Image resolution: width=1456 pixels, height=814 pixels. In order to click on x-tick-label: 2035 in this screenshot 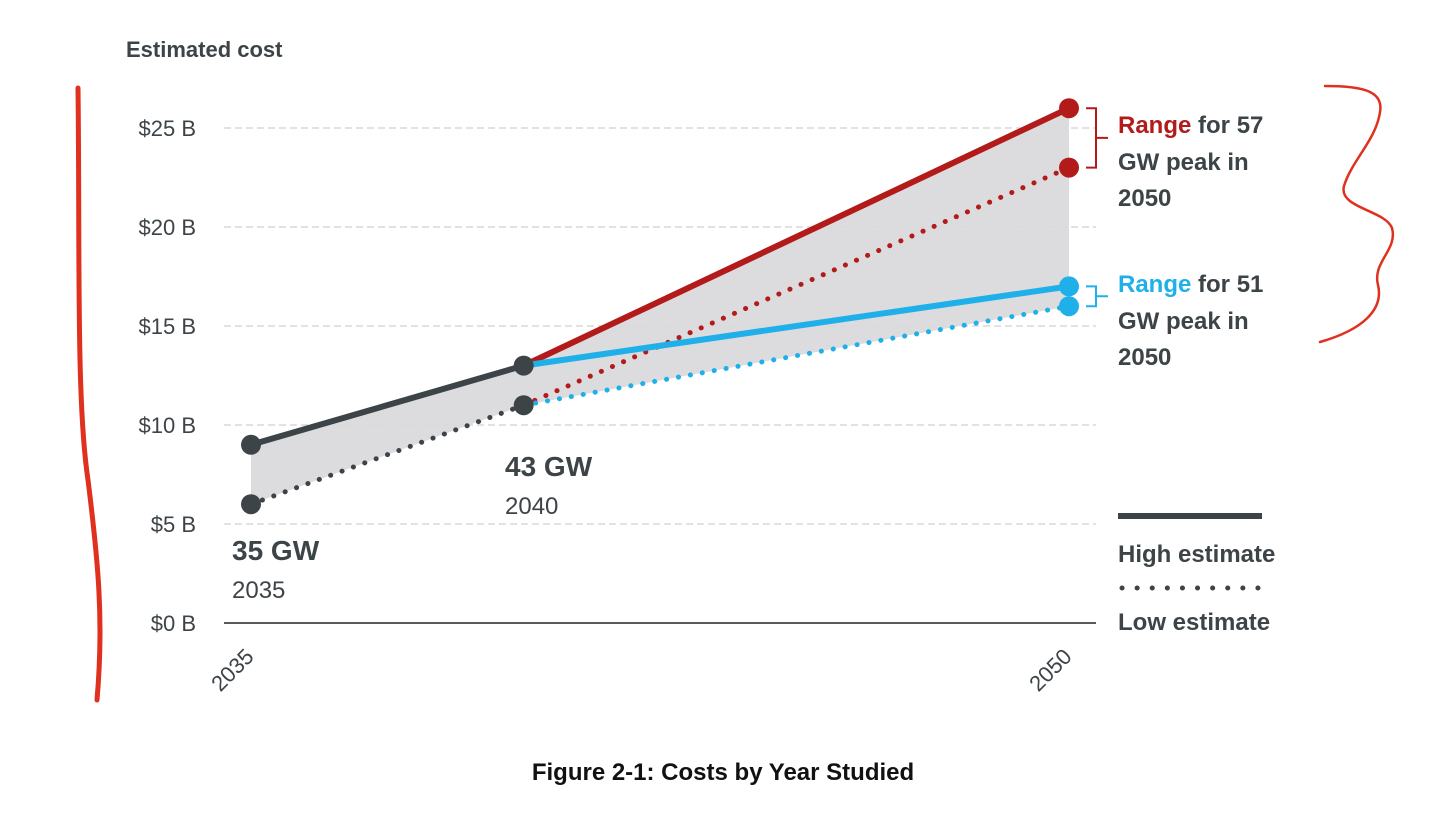, I will do `click(232, 670)`.